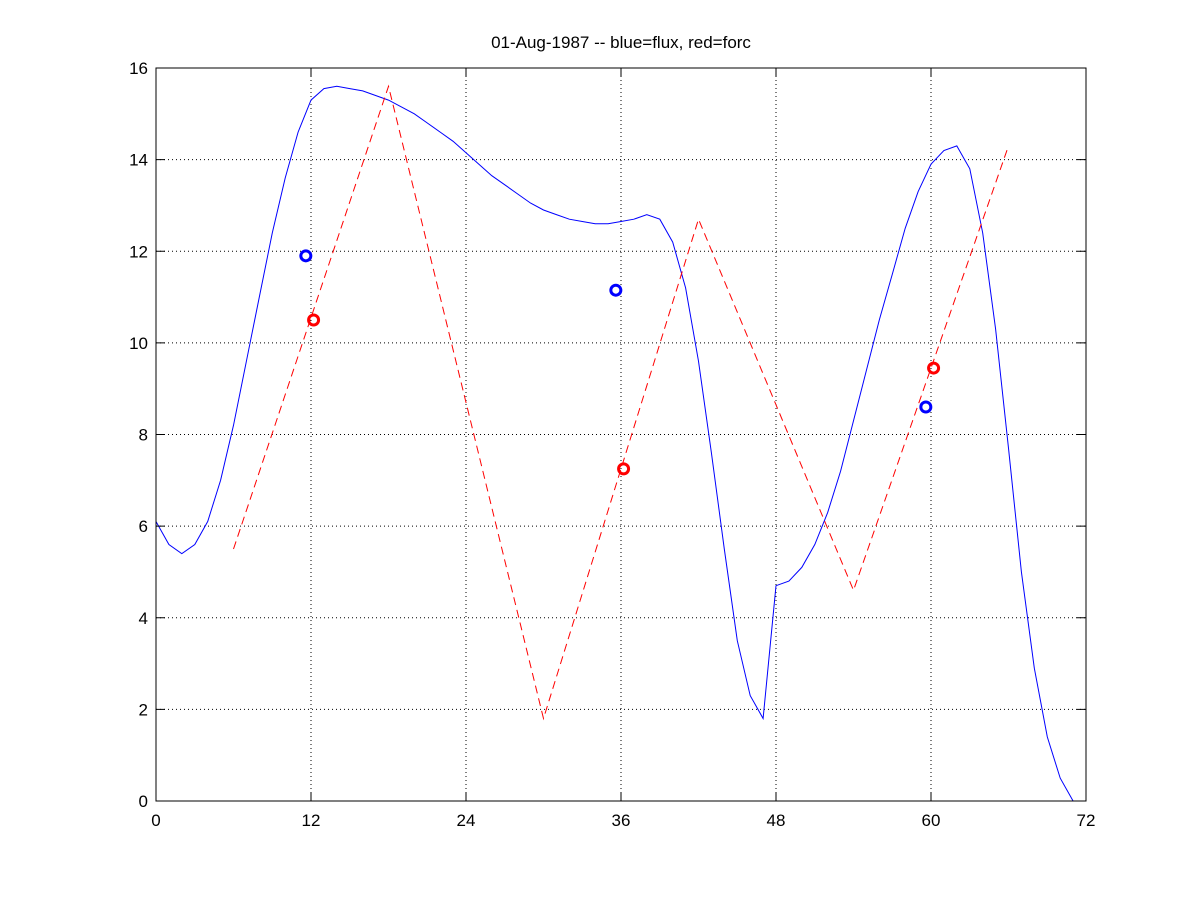  I want to click on plot-markers, so click(620, 362).